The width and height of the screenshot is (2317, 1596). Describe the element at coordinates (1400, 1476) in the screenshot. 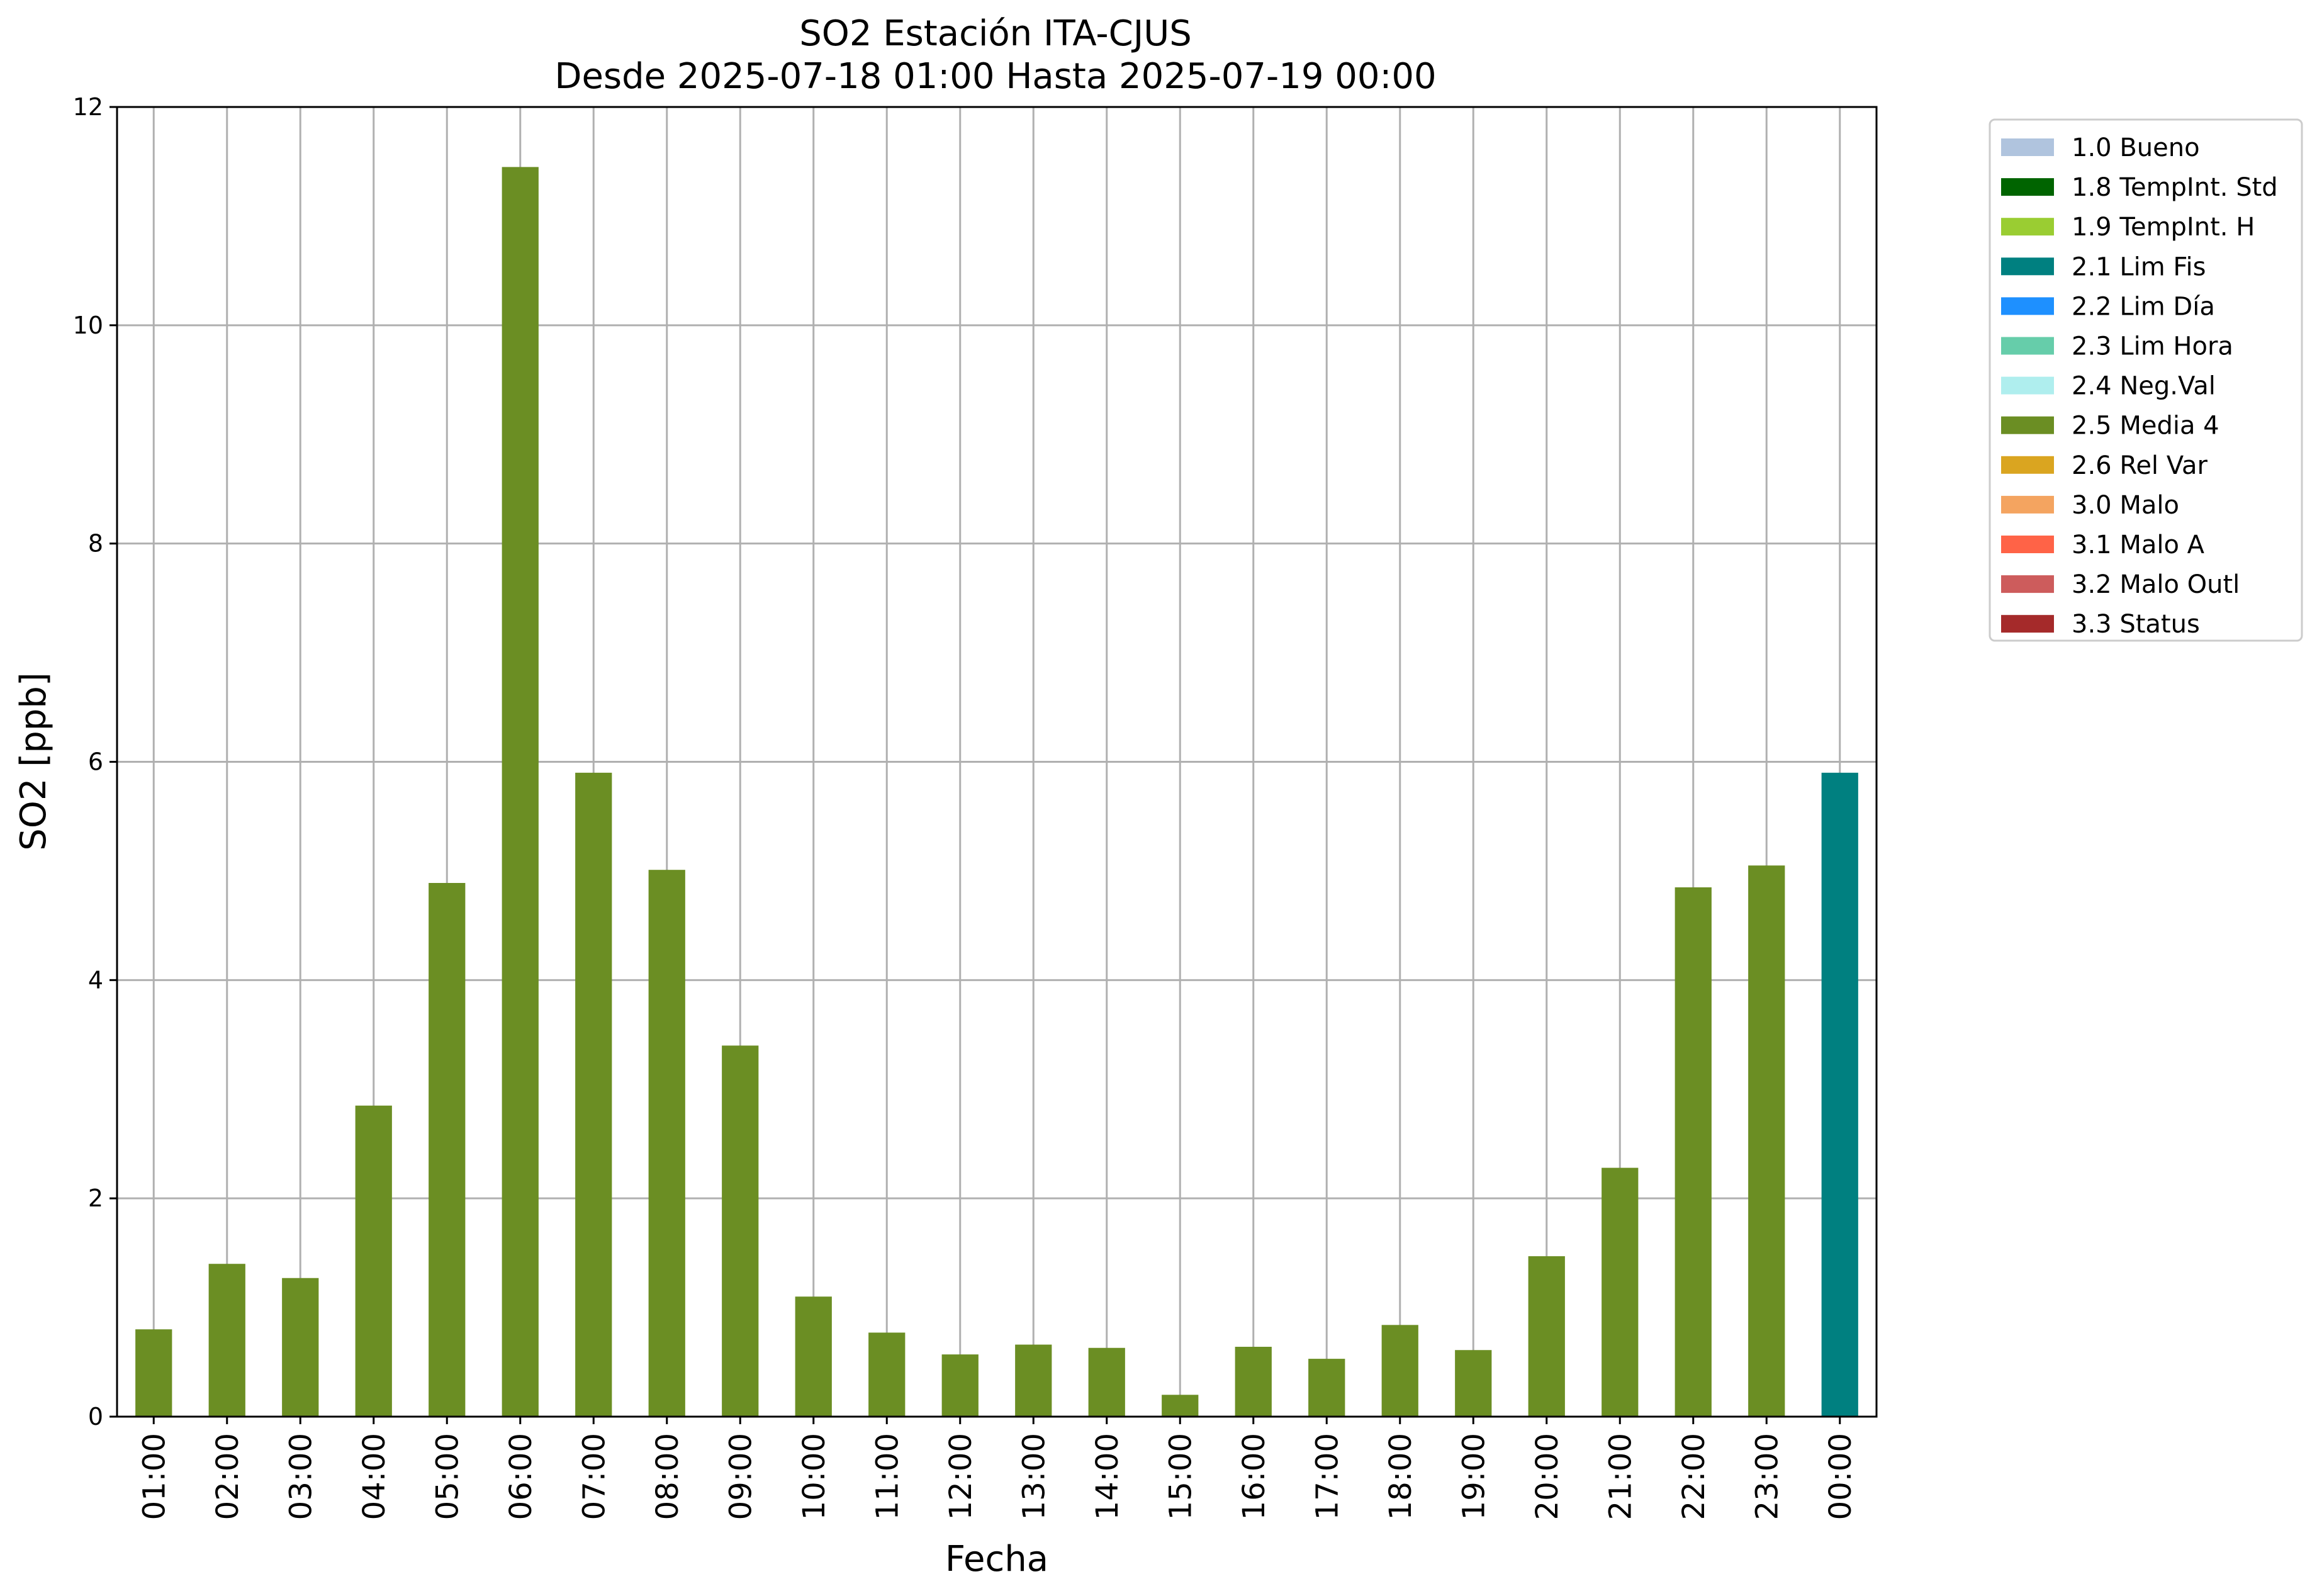

I see `x-tick-label: 18:00` at that location.